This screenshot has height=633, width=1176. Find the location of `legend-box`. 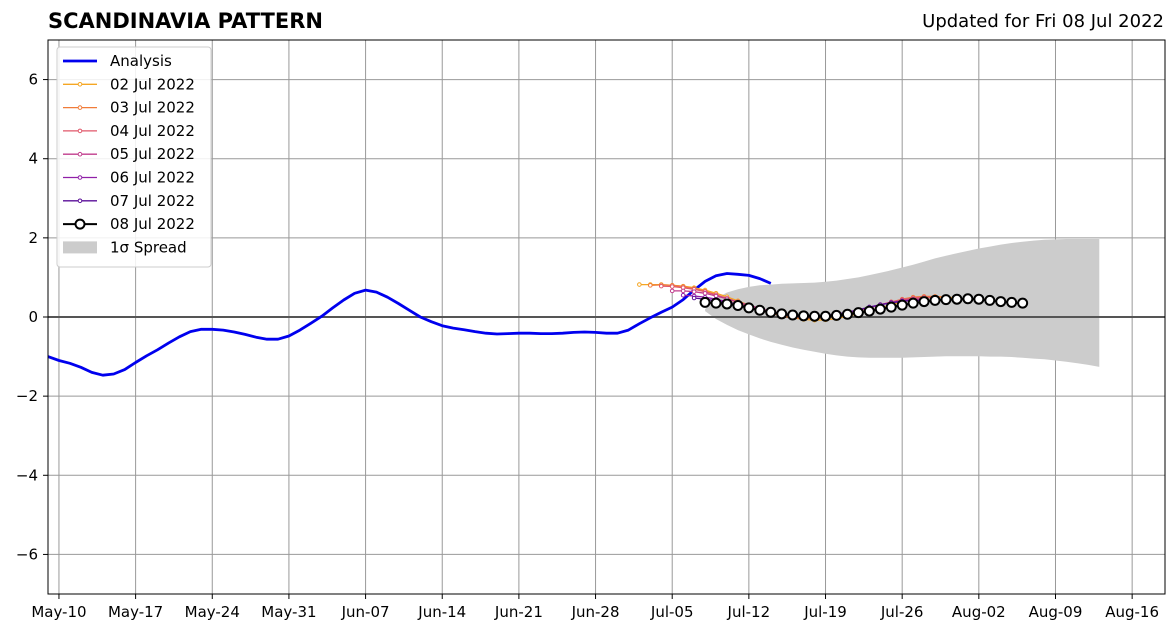

legend-box is located at coordinates (134, 157).